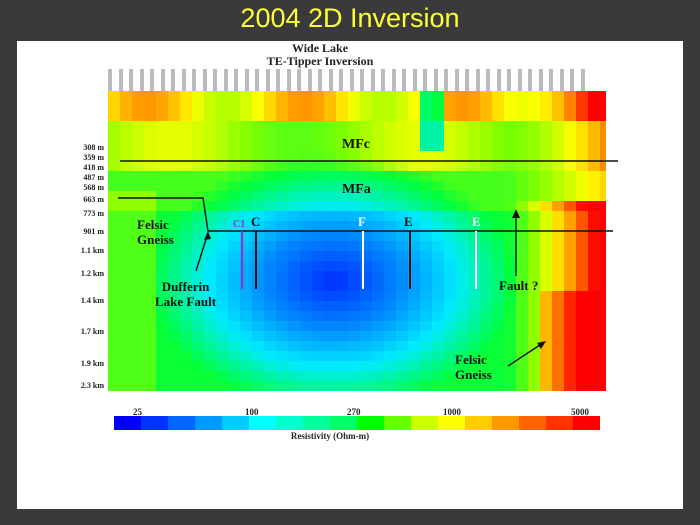 The image size is (700, 525). Describe the element at coordinates (92, 250) in the screenshot. I see `depth-label: 1.1 km` at that location.